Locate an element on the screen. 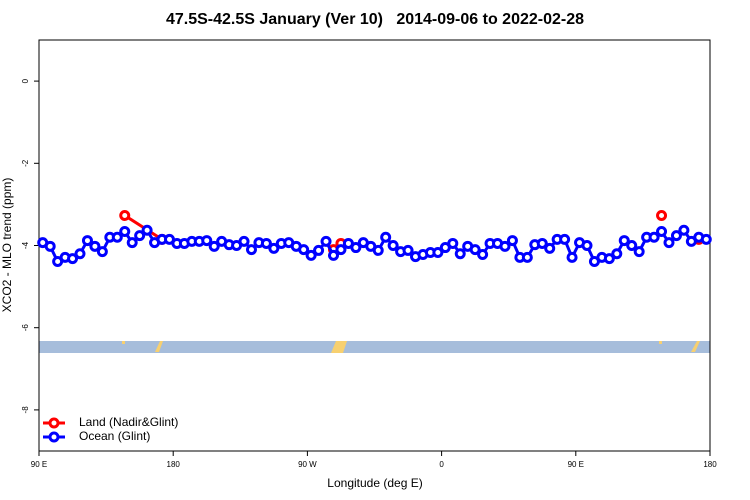  coverage-marks is located at coordinates (411, 347).